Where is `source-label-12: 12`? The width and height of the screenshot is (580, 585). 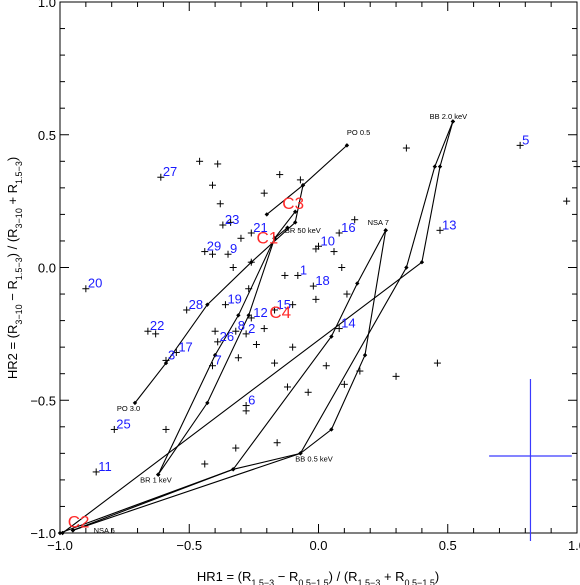
source-label-12: 12 is located at coordinates (260, 312).